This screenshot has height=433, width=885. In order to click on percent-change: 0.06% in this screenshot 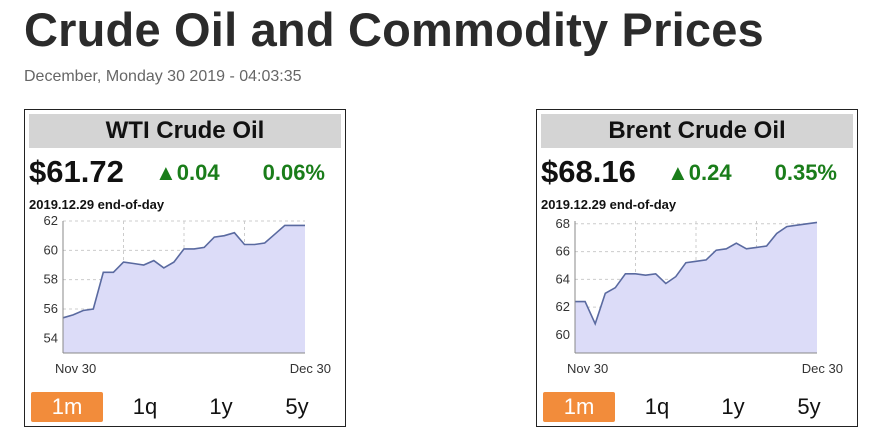, I will do `click(293, 172)`.